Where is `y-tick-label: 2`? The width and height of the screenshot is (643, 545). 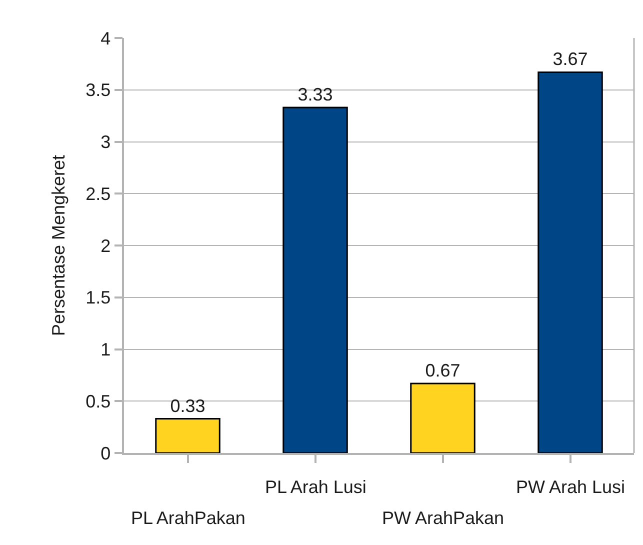 y-tick-label: 2 is located at coordinates (105, 246).